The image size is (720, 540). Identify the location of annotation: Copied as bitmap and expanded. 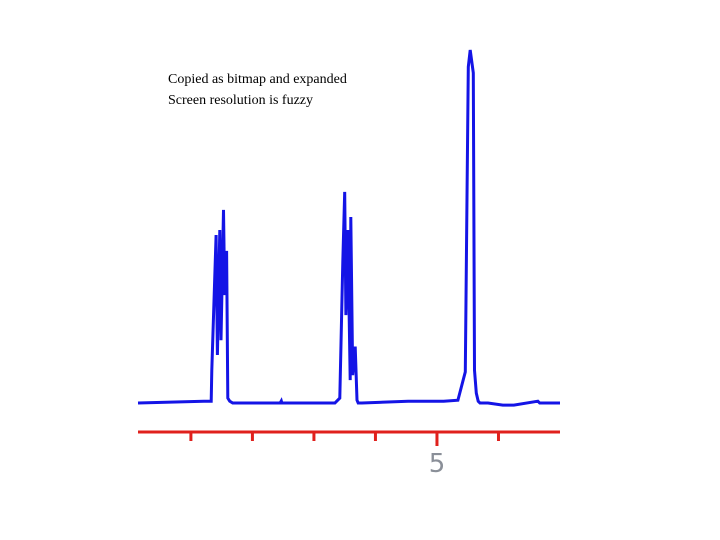
(257, 79).